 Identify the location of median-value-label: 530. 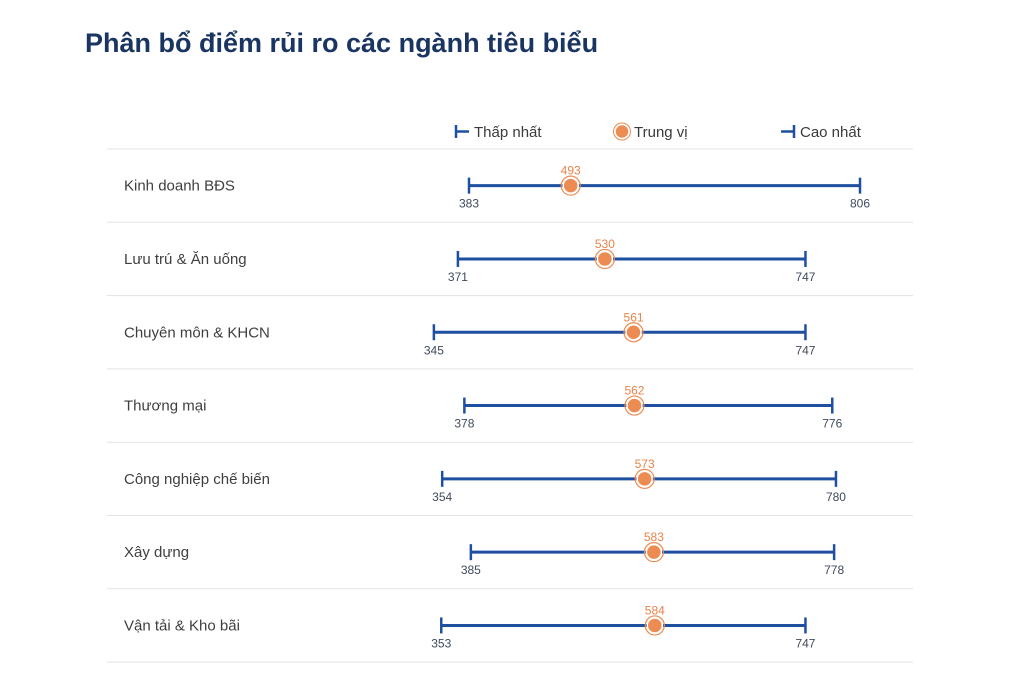
(605, 244).